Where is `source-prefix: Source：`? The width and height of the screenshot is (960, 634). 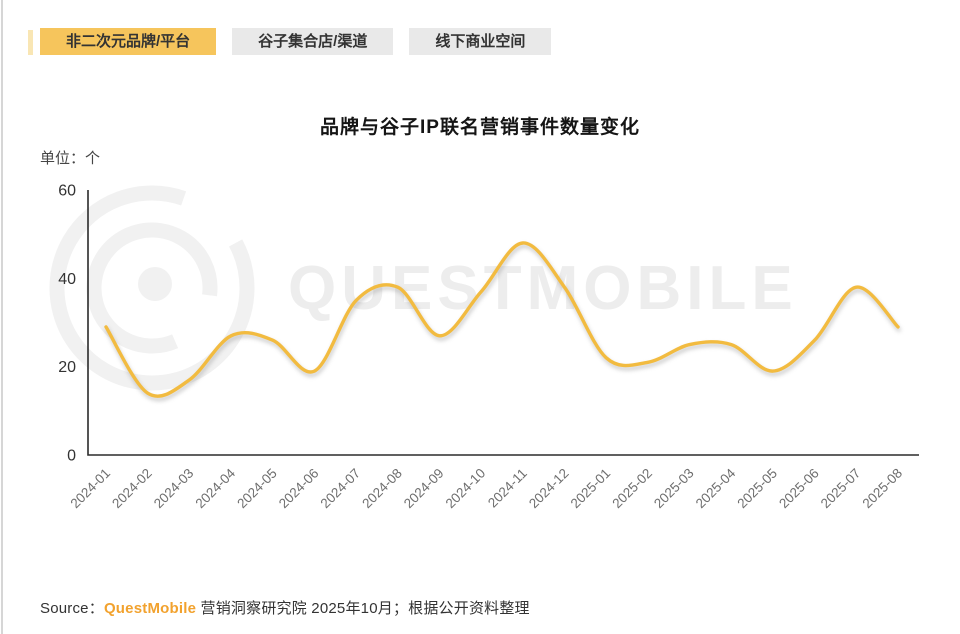
source-prefix: Source： is located at coordinates (72, 608).